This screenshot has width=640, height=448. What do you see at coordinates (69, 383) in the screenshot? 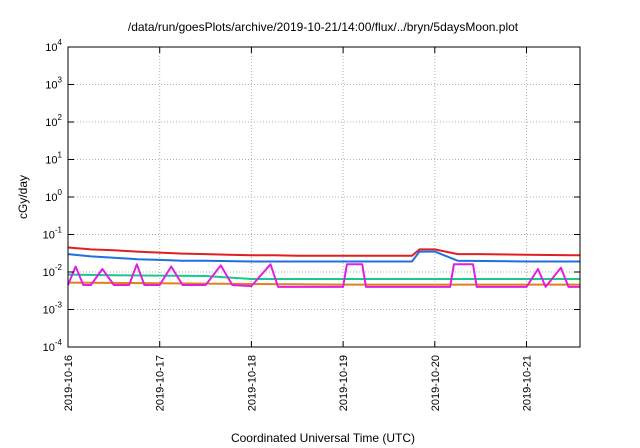
I see `x-tick-label: 2019-10-16` at bounding box center [69, 383].